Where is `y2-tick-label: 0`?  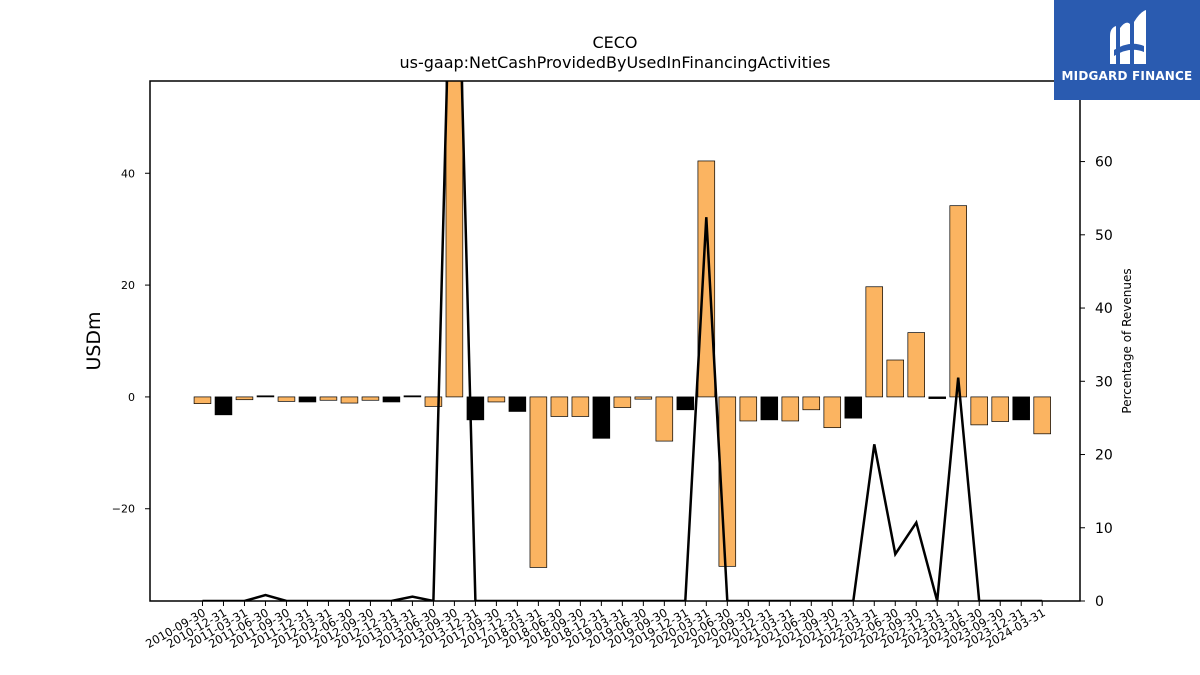
y2-tick-label: 0 is located at coordinates (1099, 602).